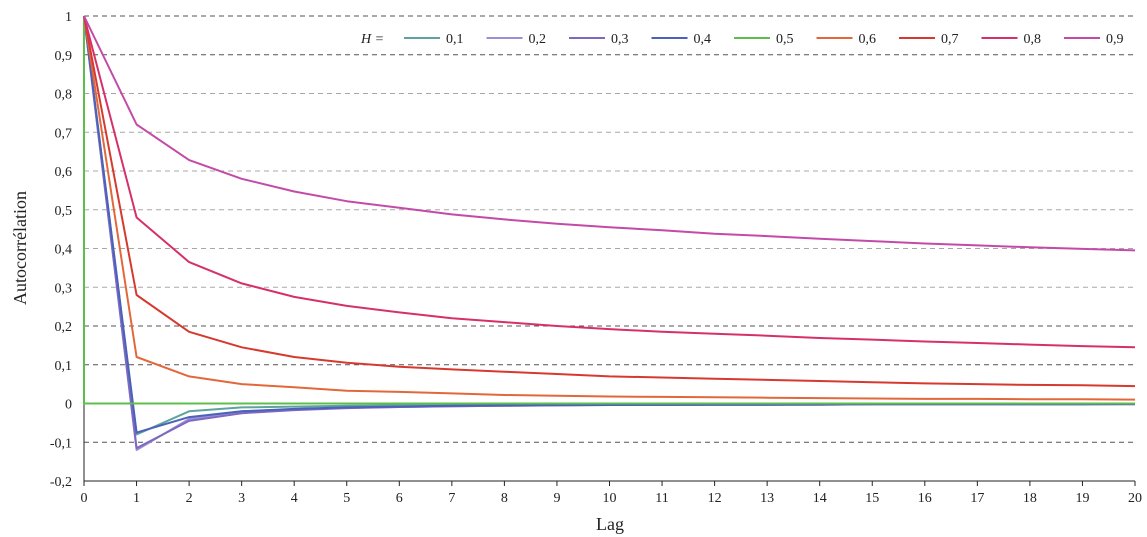  What do you see at coordinates (820, 498) in the screenshot?
I see `x-tick-label: 14` at bounding box center [820, 498].